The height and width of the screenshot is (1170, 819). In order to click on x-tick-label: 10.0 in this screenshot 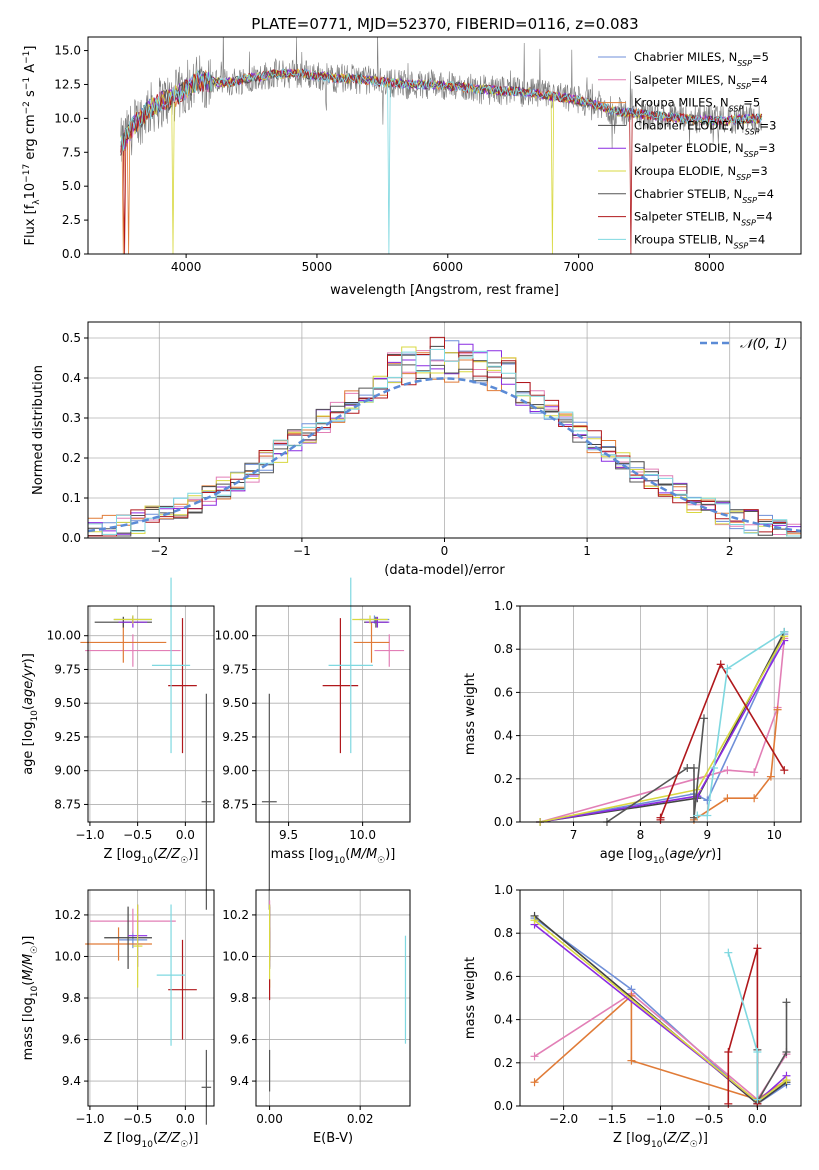, I will do `click(362, 835)`.